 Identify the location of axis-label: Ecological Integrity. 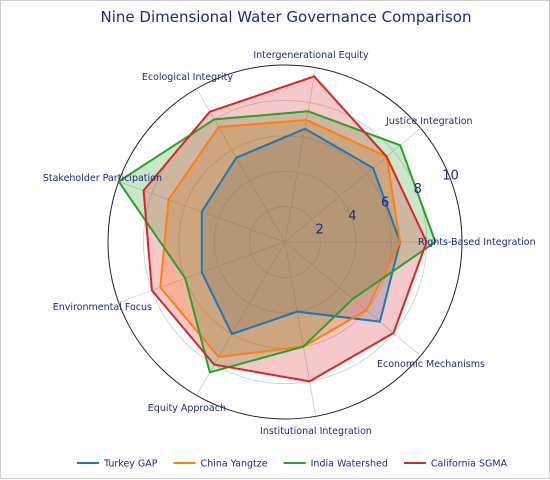
(188, 77).